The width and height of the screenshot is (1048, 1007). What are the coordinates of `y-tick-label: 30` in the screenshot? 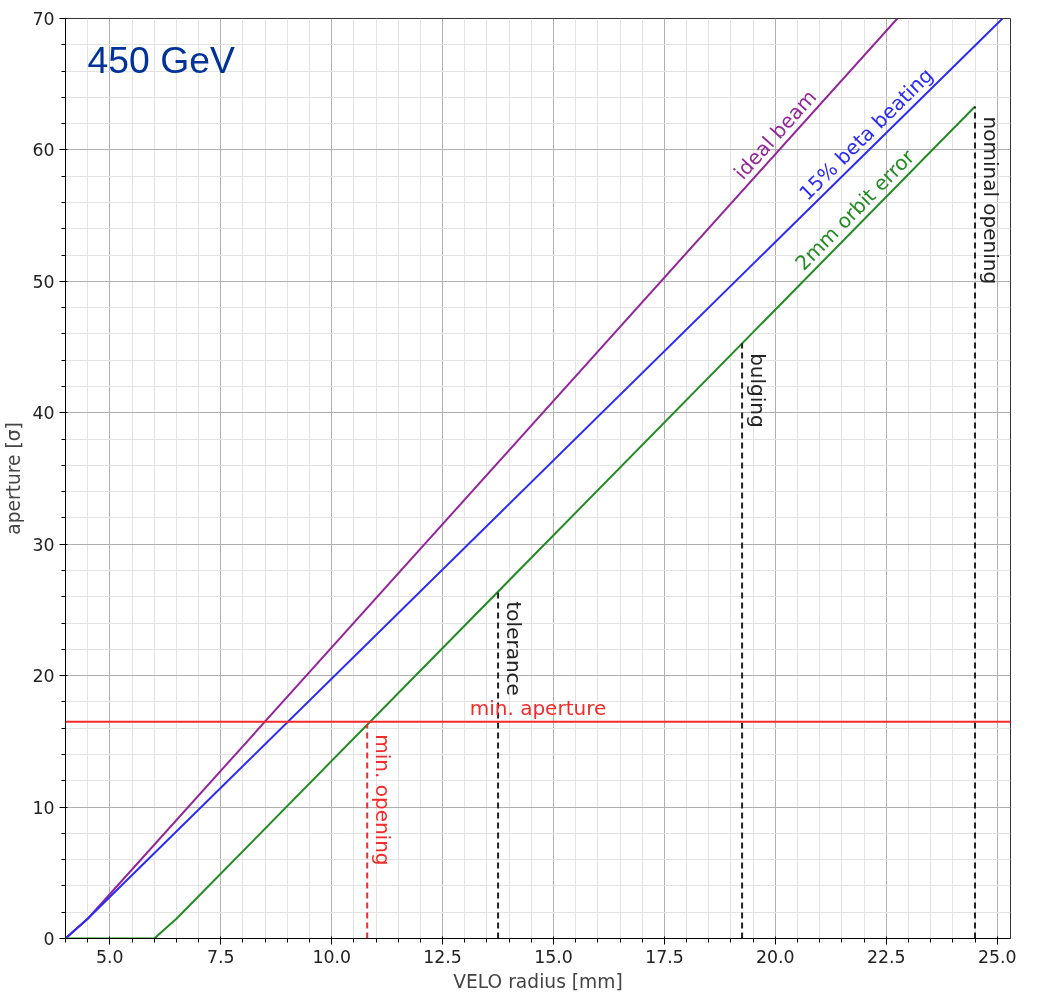 It's located at (43, 544).